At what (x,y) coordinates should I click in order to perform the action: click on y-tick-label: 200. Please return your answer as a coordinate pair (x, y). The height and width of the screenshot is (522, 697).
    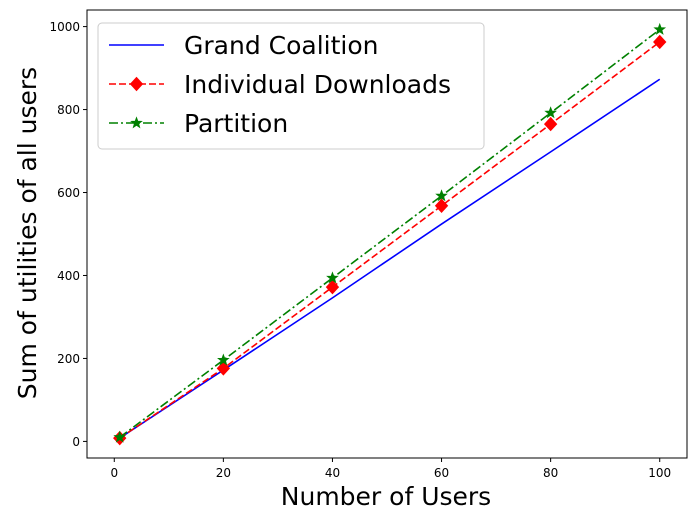
    Looking at the image, I should click on (68, 359).